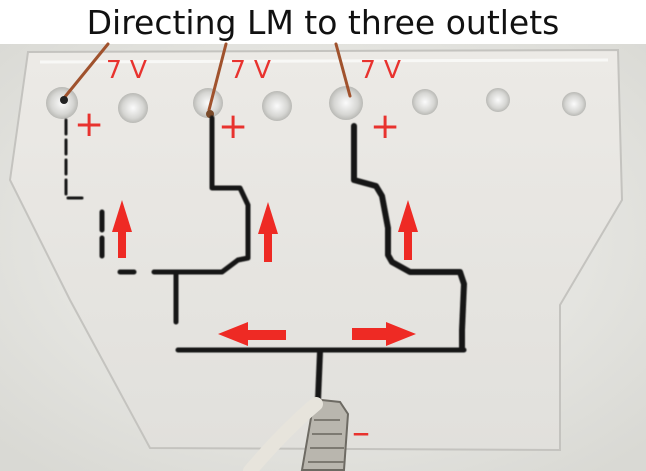 The height and width of the screenshot is (471, 646). What do you see at coordinates (408, 230) in the screenshot?
I see `arrow-up-right` at bounding box center [408, 230].